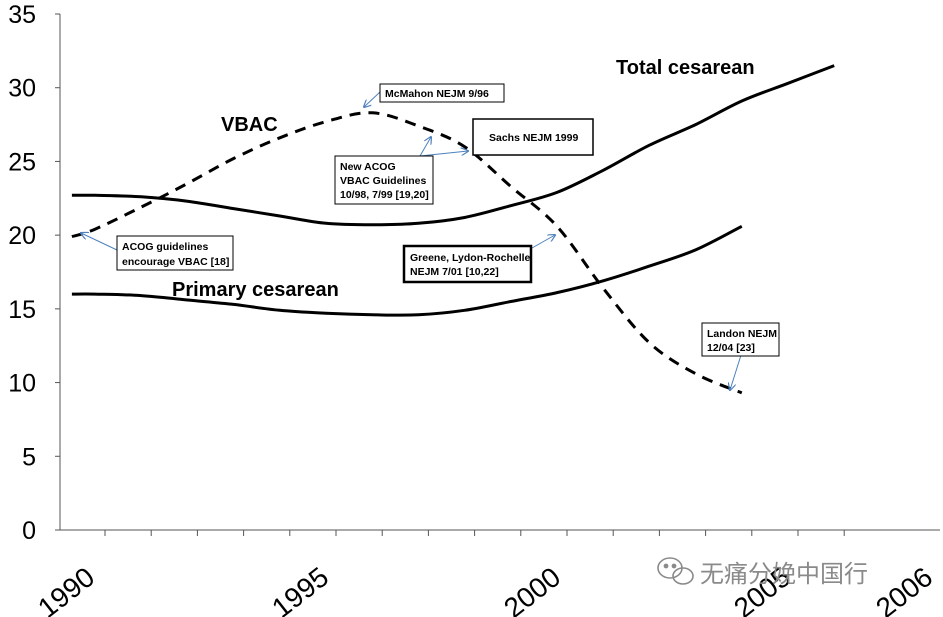 The image size is (943, 617). Describe the element at coordinates (372, 99) in the screenshot. I see `arrow-mcmahon` at that location.